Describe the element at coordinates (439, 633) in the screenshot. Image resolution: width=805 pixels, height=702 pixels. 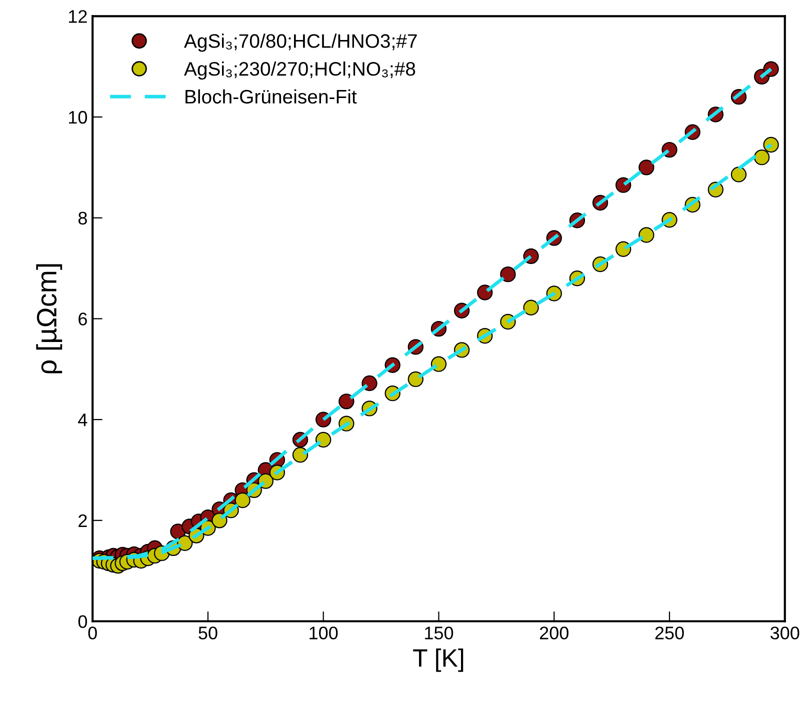
I see `x-tick-label: 150` at that location.